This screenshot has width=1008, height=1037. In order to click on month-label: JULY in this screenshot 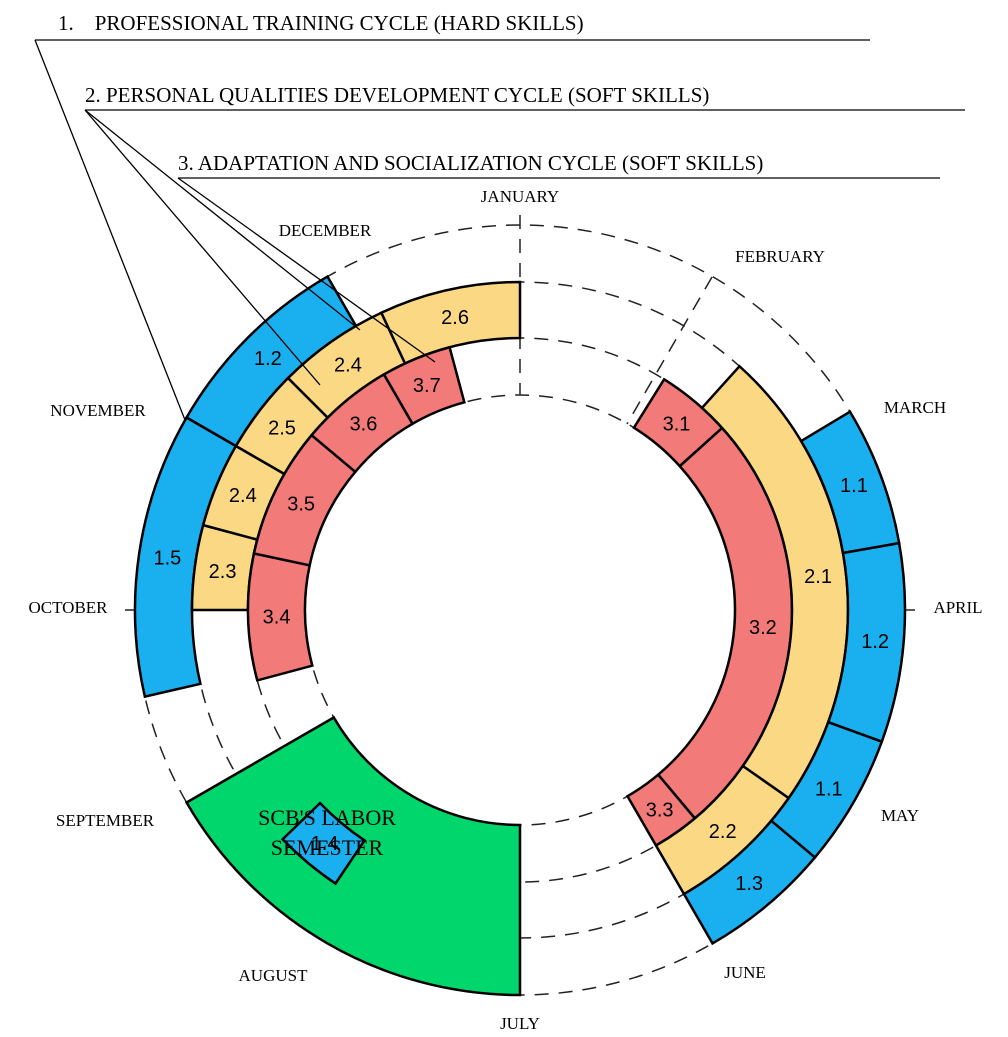, I will do `click(520, 1023)`.